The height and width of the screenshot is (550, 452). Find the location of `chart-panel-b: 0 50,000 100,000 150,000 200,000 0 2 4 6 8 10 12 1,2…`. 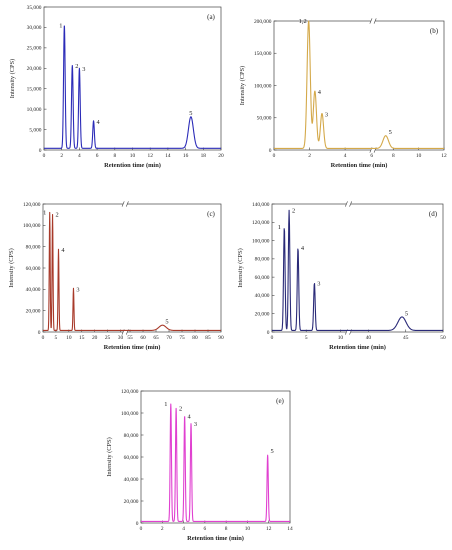

chart-panel-b: 0 50,000 100,000 150,000 200,000 0 2 4 6 8 10 12 1,2… is located at coordinates (343, 93).